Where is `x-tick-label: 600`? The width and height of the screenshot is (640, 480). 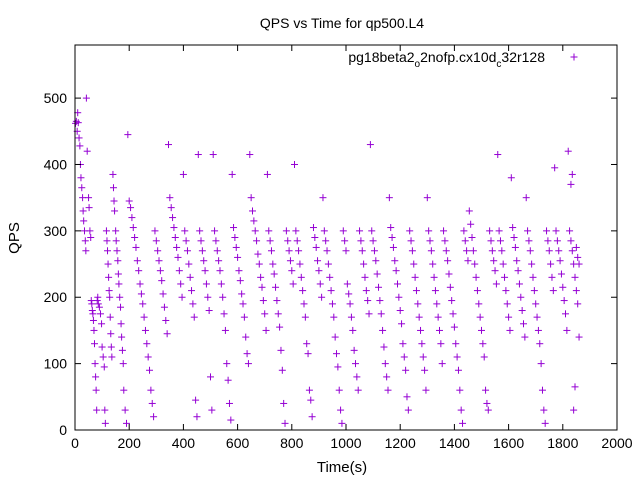
x-tick-label: 600 is located at coordinates (238, 443).